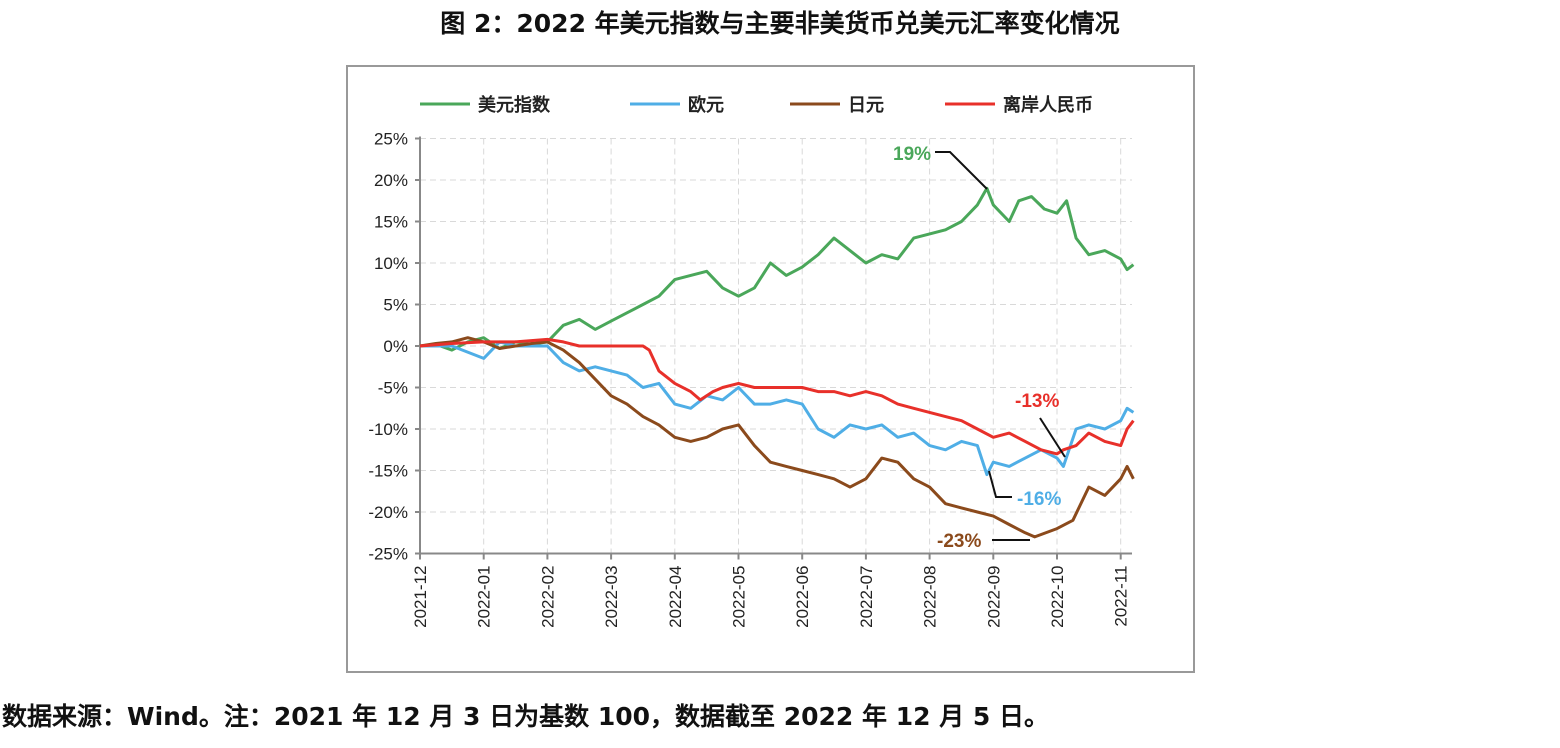 The width and height of the screenshot is (1560, 748). I want to click on x-tick-label: 2022-05, so click(739, 597).